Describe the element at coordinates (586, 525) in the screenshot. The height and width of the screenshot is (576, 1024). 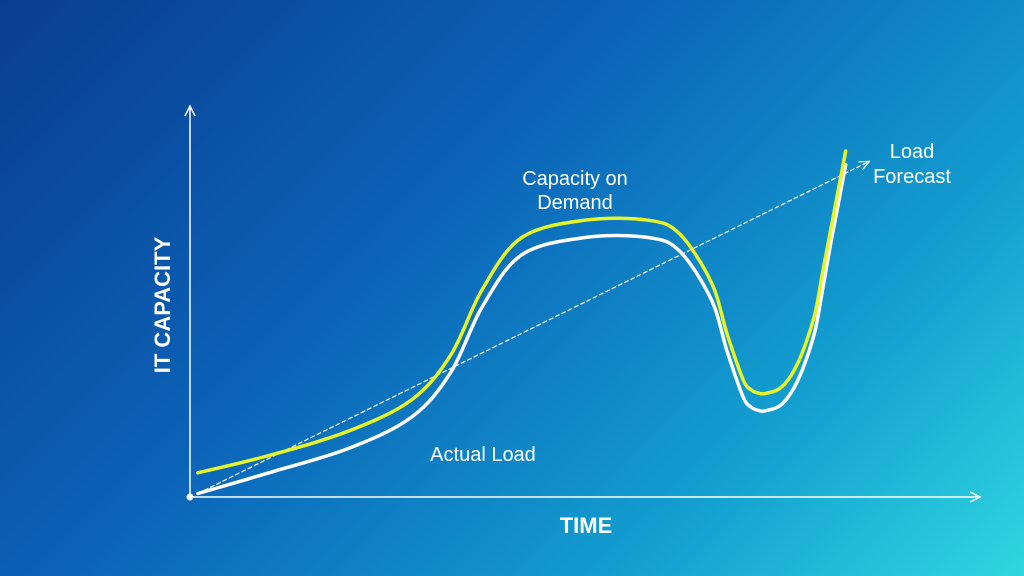
I see `x-axis-title: TIME` at that location.